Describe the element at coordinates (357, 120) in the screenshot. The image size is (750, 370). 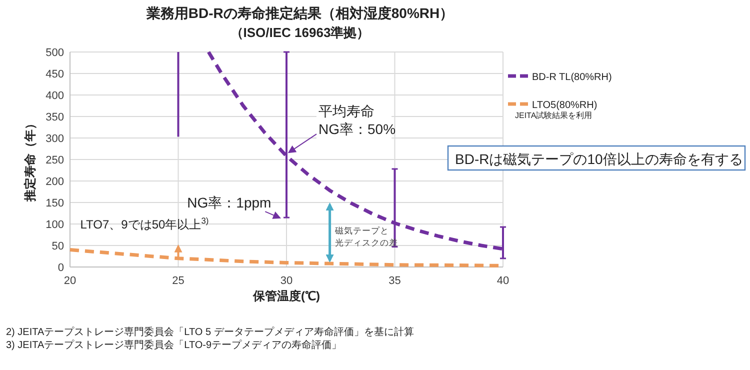
I see `annotation: 平均寿命 NG率：50%` at that location.